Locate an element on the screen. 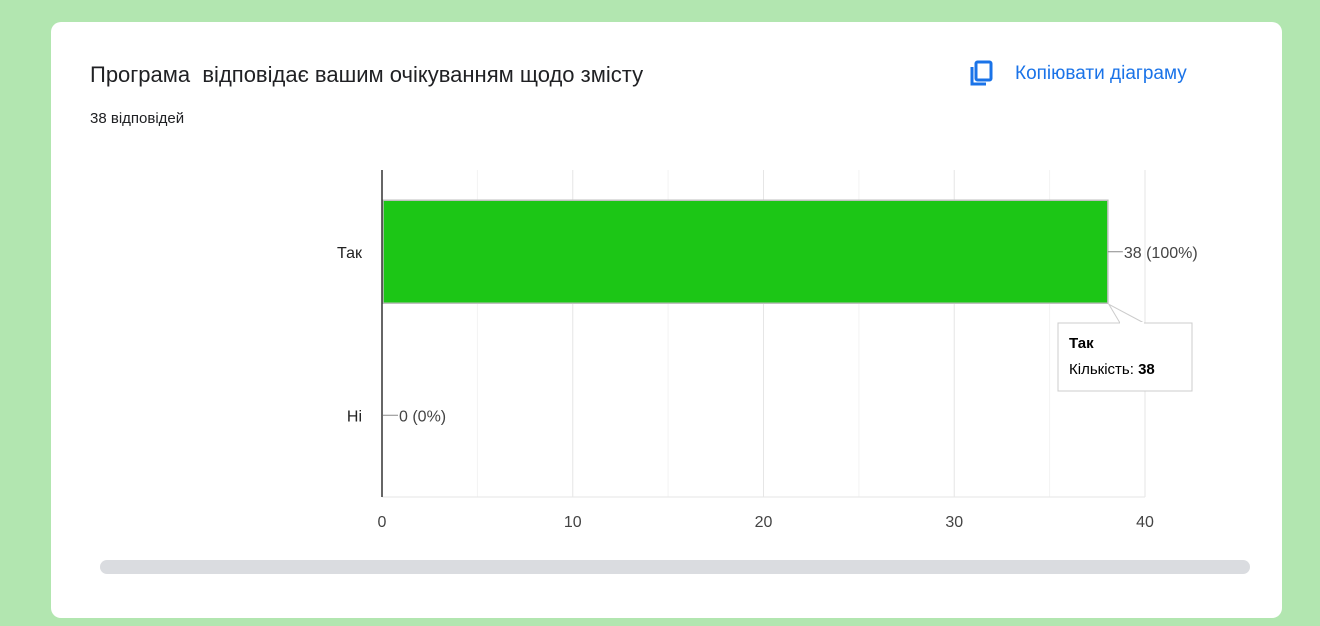 This screenshot has height=626, width=1320. tooltip-category: Так is located at coordinates (1081, 343).